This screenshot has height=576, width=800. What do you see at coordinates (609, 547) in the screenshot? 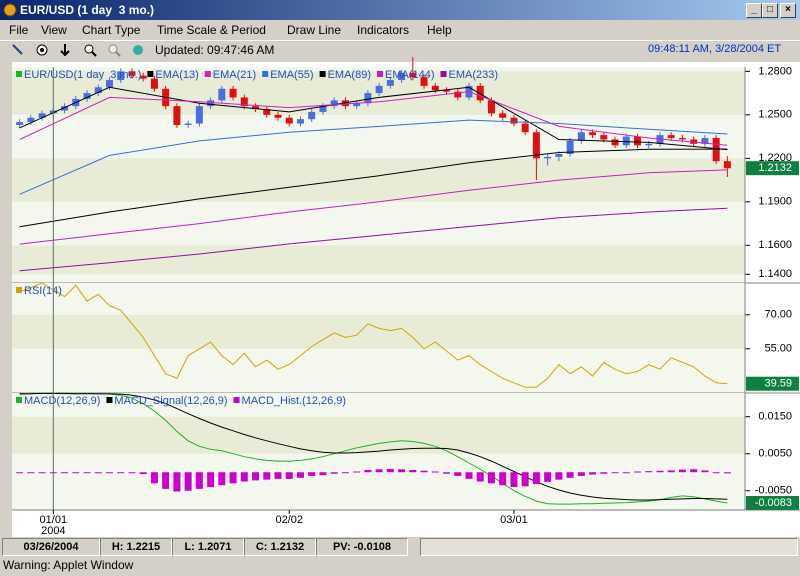
I see `scrollbar` at bounding box center [609, 547].